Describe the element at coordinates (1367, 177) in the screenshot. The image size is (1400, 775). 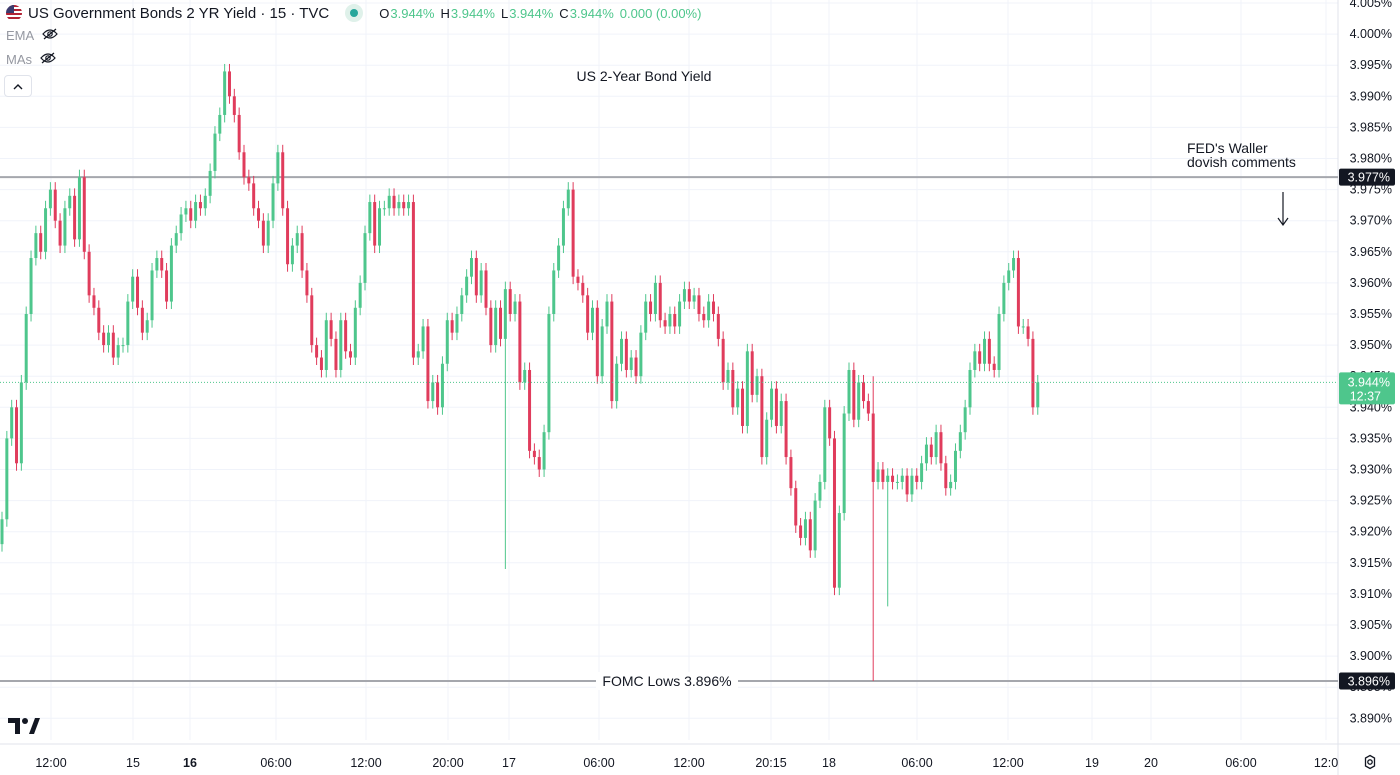
I see `resistance-price-badge` at that location.